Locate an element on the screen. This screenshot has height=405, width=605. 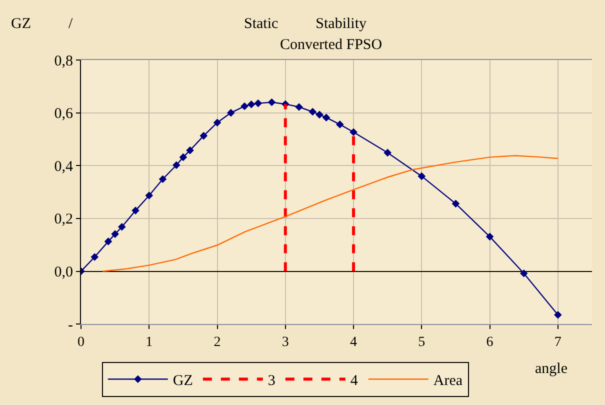
legend-label: 4 is located at coordinates (354, 381).